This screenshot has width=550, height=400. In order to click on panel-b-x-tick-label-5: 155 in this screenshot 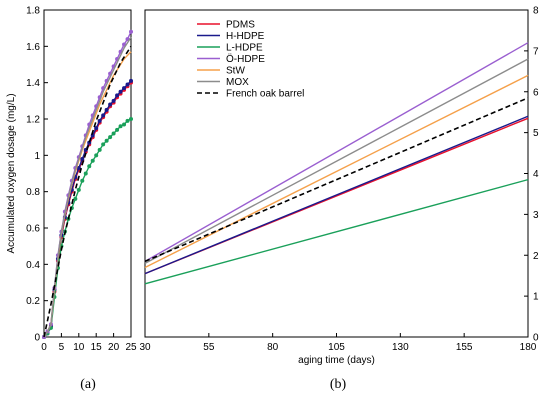, I will do `click(464, 347)`.